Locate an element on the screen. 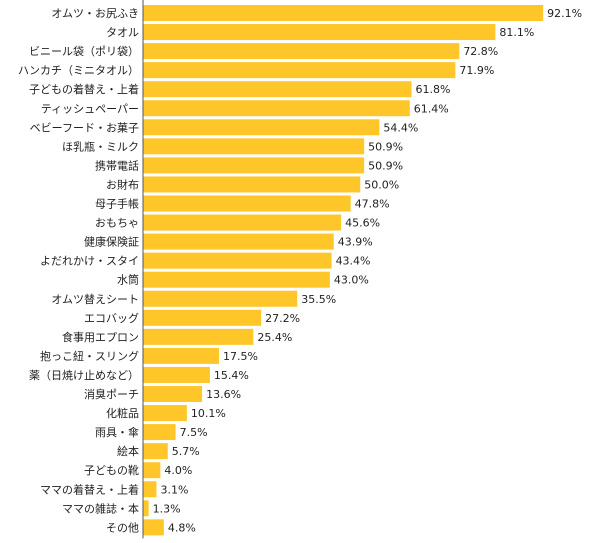 Image resolution: width=593 pixels, height=543 pixels. value-label: 61.4% is located at coordinates (431, 108).